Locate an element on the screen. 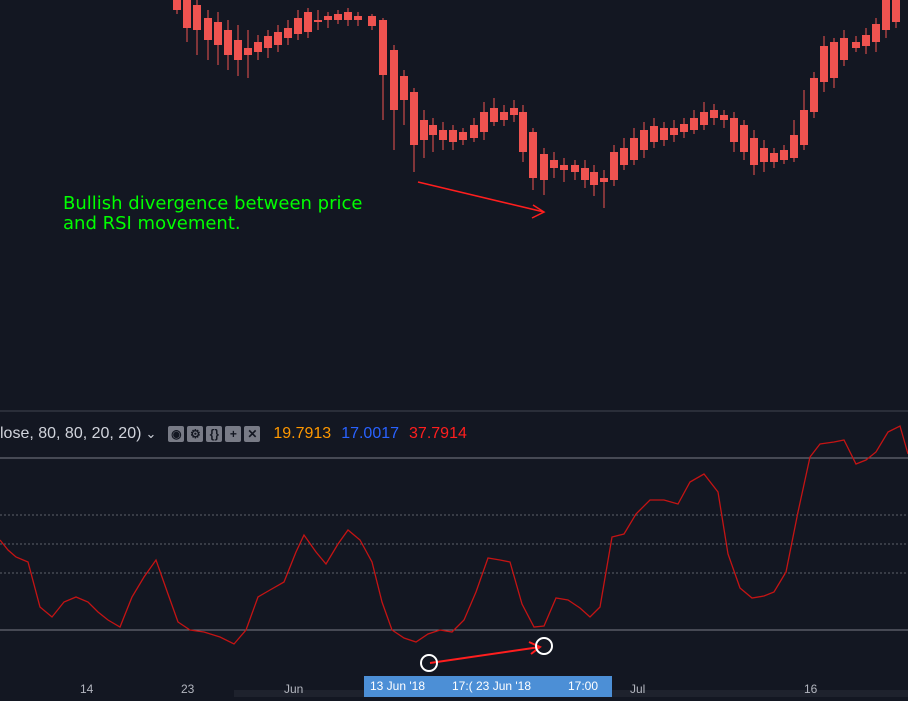 Image resolution: width=908 pixels, height=701 pixels. crosshair-time-label: 17:00 is located at coordinates (587, 686).